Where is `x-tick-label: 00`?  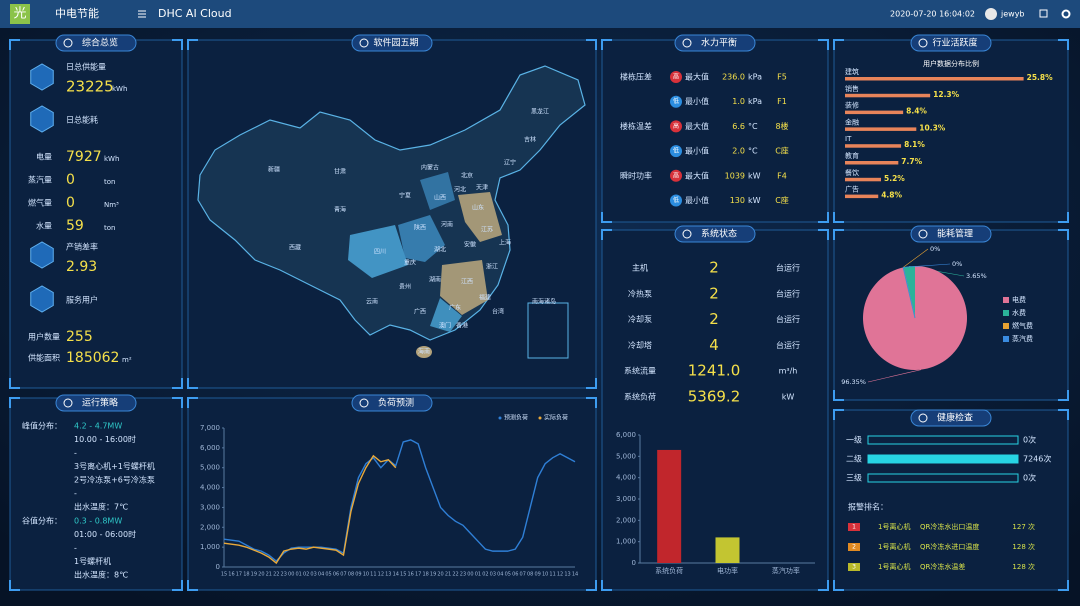
x-tick-label: 00 is located at coordinates (470, 575).